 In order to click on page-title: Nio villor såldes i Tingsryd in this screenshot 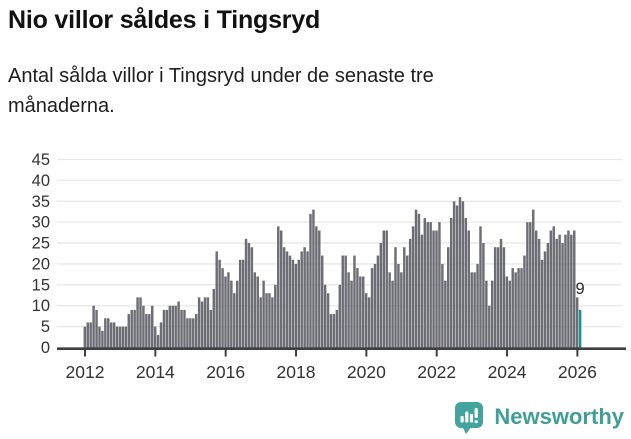, I will do `click(164, 20)`.